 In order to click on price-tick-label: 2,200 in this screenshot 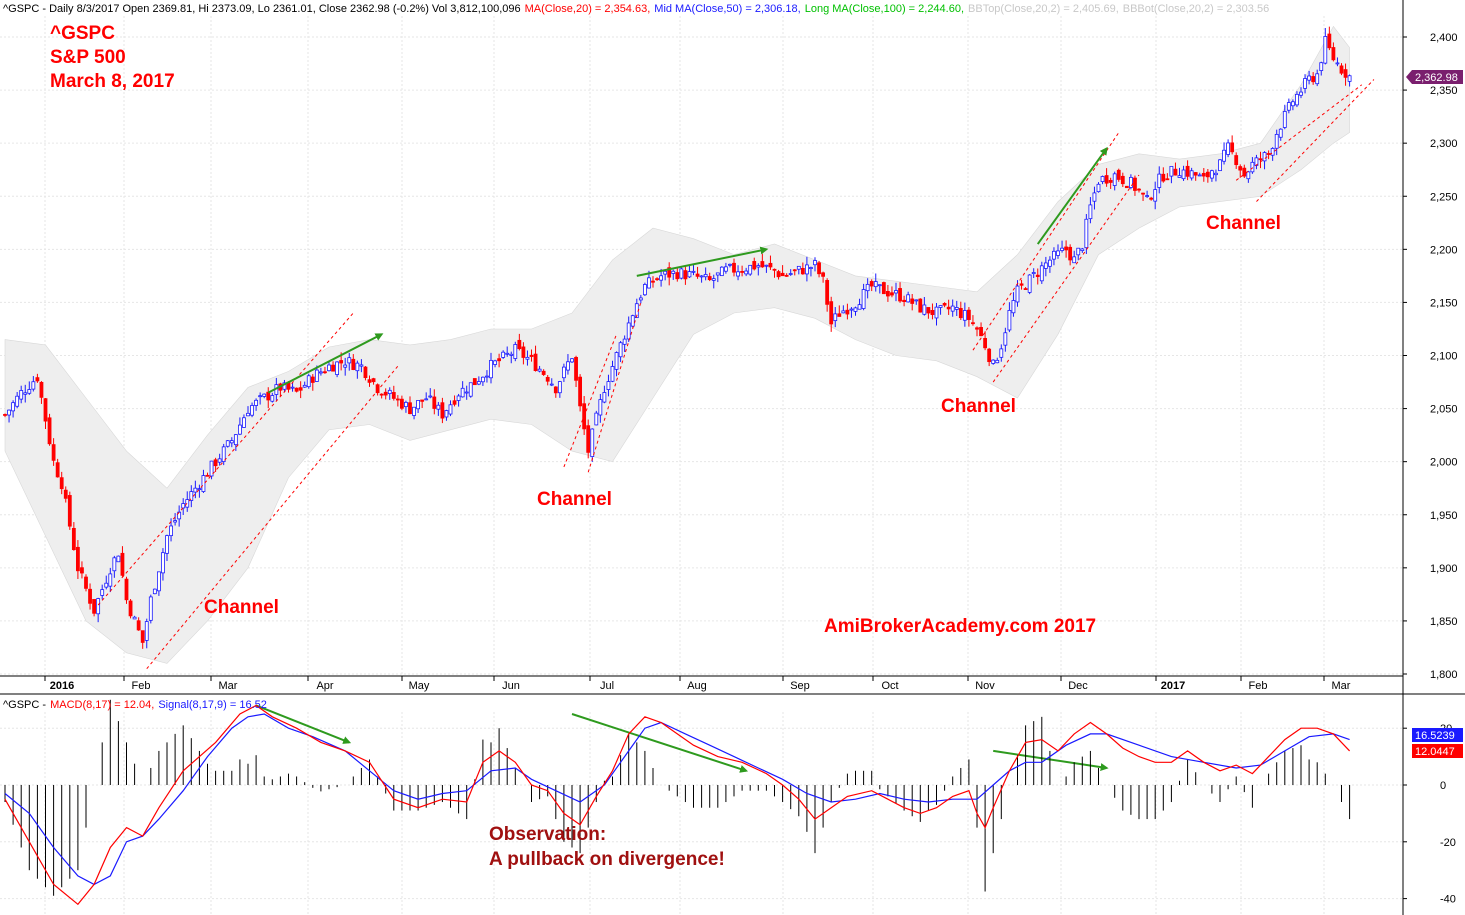, I will do `click(1444, 250)`.